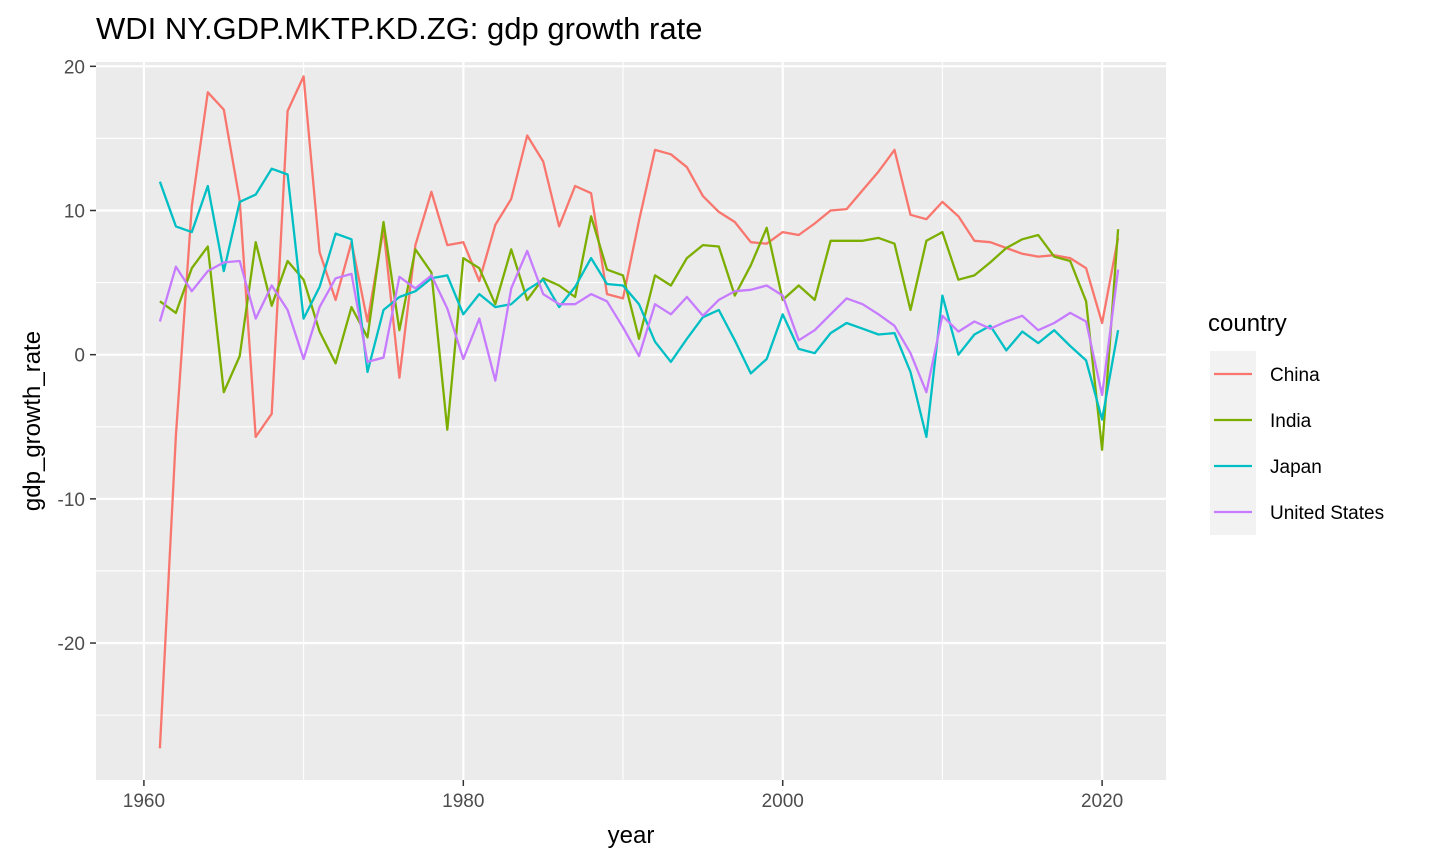  Describe the element at coordinates (74, 67) in the screenshot. I see `y-tick-label: 20` at that location.